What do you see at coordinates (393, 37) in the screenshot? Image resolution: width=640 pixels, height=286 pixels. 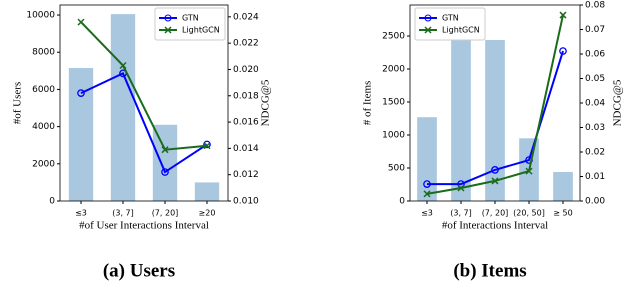 I see `y-tick-label: 2500` at bounding box center [393, 37].